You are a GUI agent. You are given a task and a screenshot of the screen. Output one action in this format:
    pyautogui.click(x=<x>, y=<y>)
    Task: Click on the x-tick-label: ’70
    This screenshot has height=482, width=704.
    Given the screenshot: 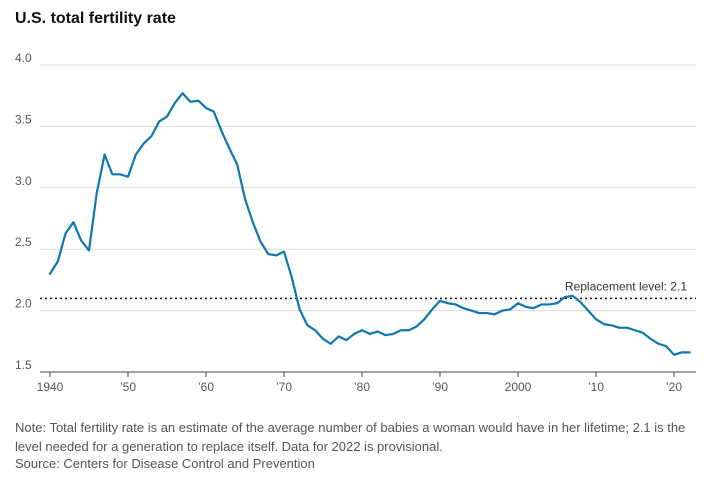 What is the action you would take?
    pyautogui.click(x=284, y=387)
    